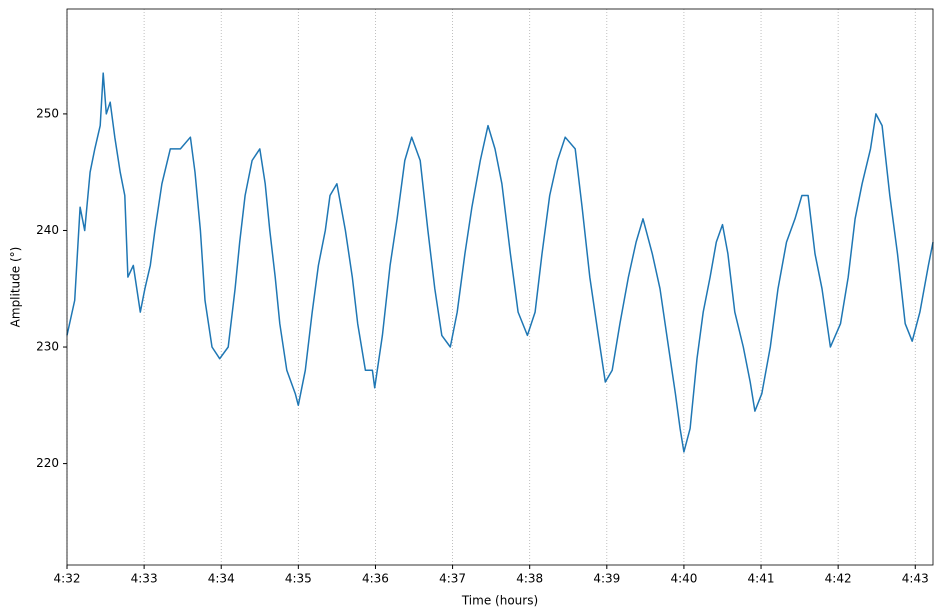 The height and width of the screenshot is (613, 945). Describe the element at coordinates (606, 579) in the screenshot. I see `x-tick-label: 4:39` at that location.